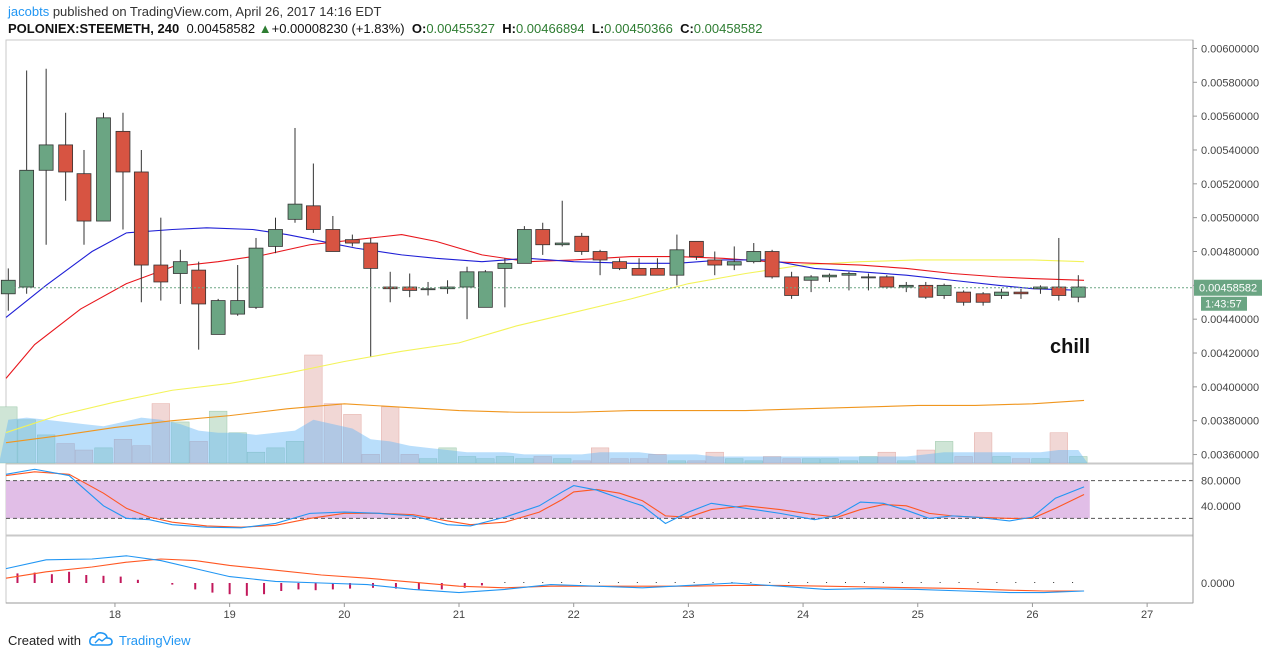 The height and width of the screenshot is (658, 1270). What do you see at coordinates (1221, 507) in the screenshot?
I see `stoch-tick-label: 40.0000` at bounding box center [1221, 507].